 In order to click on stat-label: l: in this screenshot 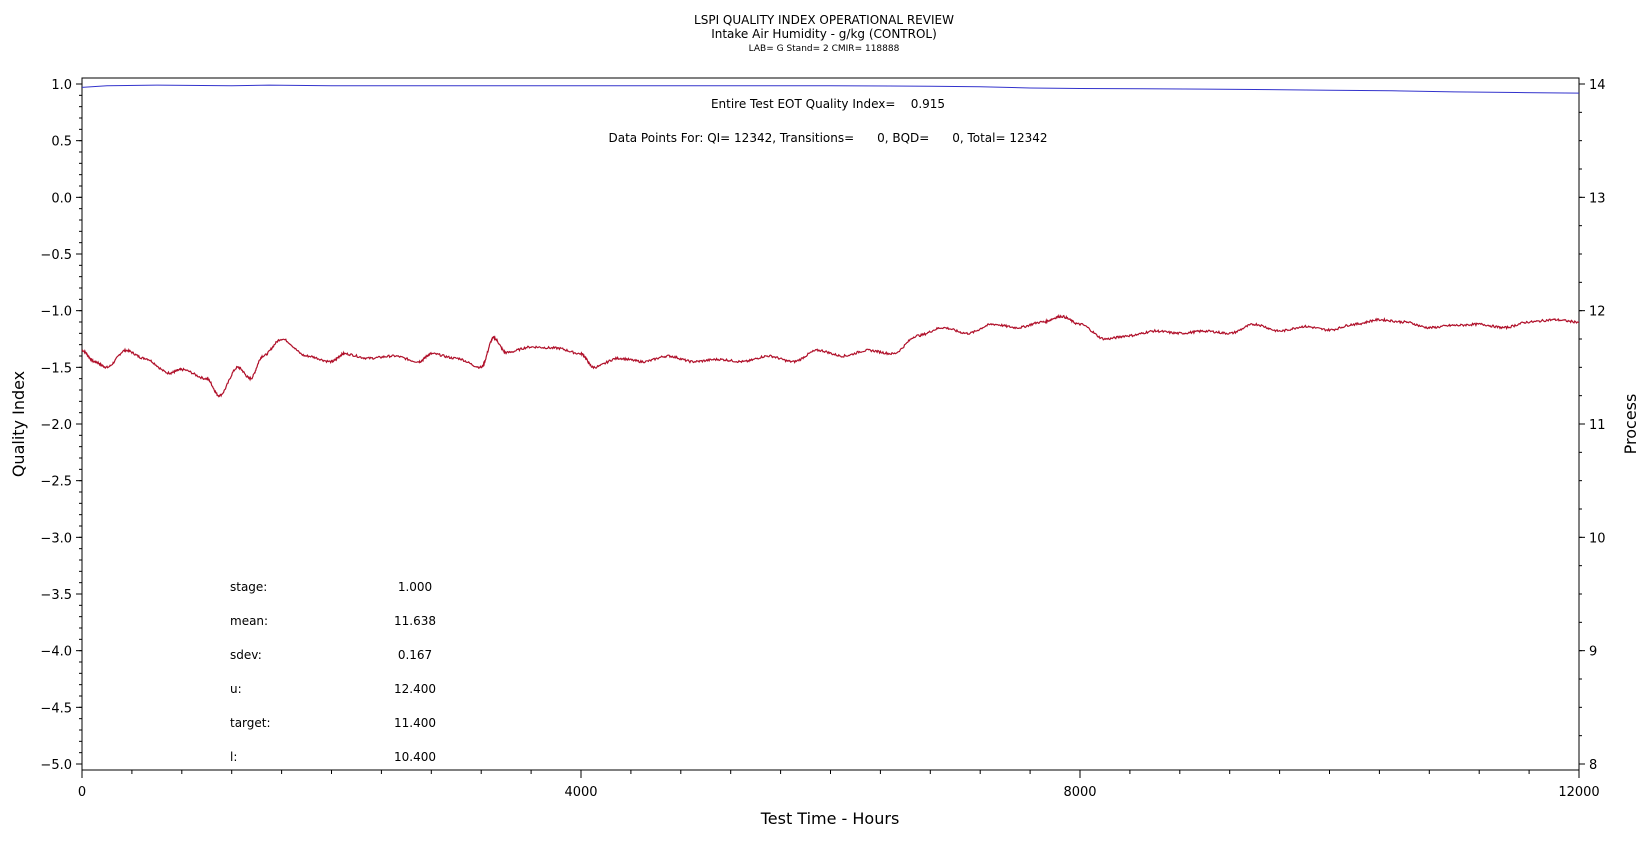, I will do `click(233, 757)`.